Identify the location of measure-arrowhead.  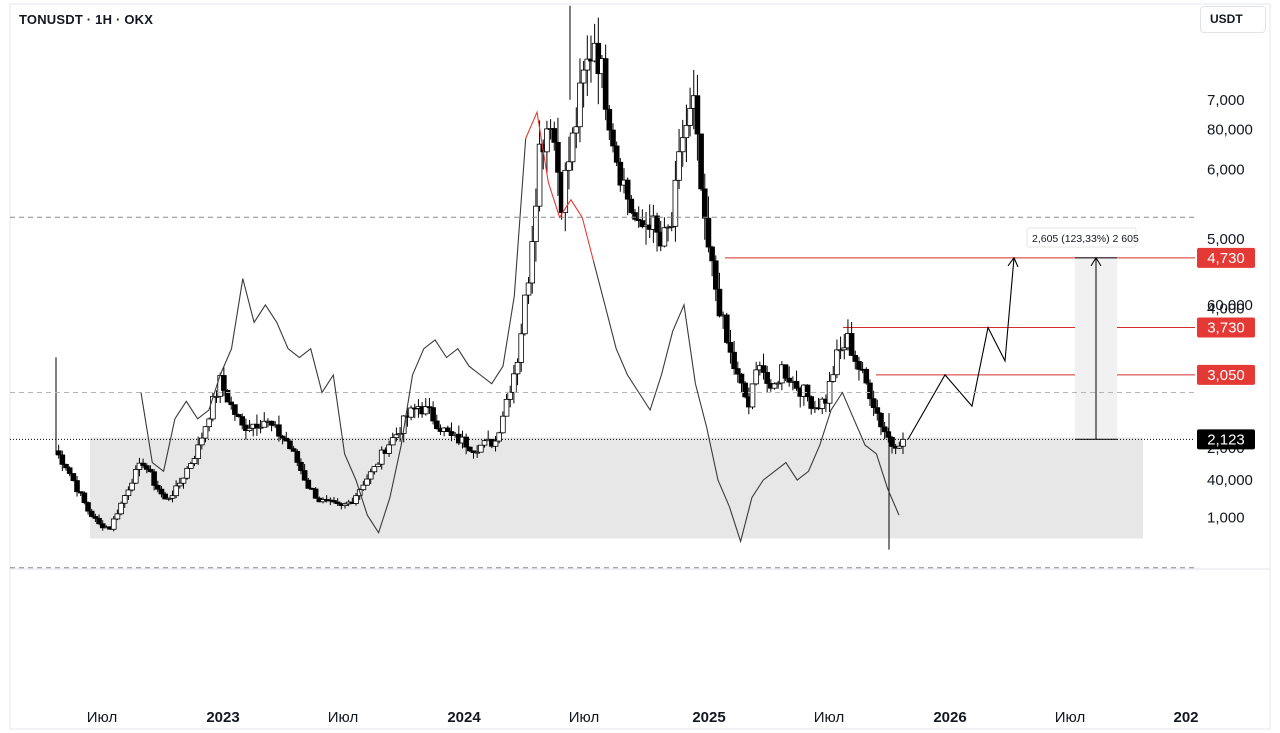
(1096, 261).